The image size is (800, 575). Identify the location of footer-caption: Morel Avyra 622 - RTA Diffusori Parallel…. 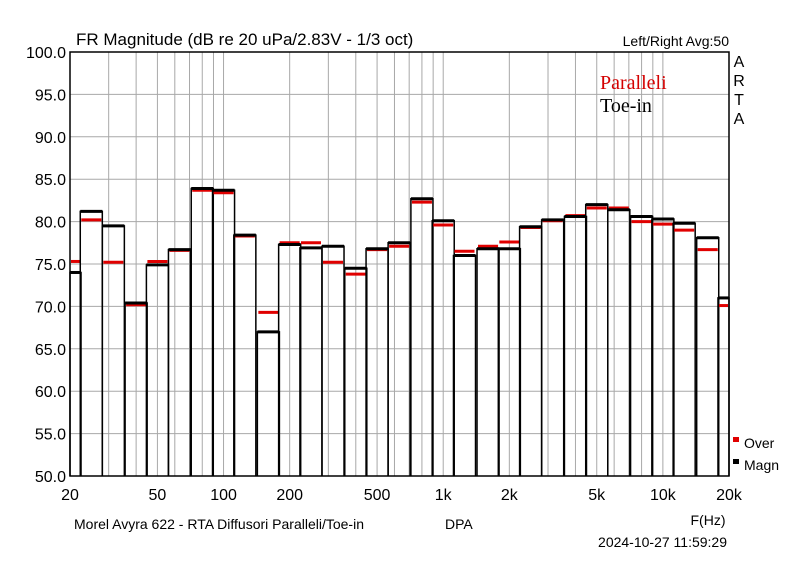
(219, 524).